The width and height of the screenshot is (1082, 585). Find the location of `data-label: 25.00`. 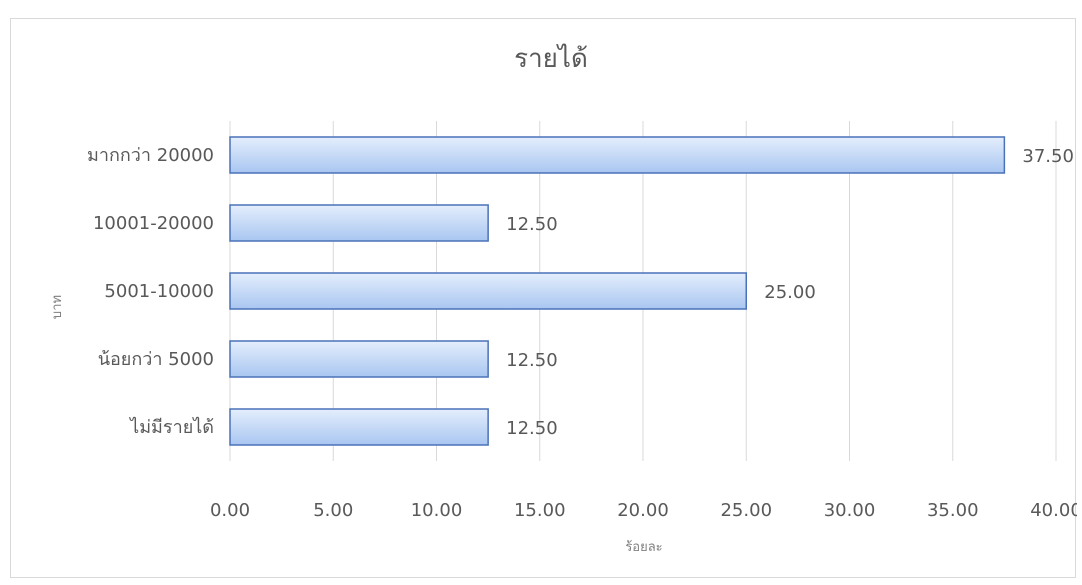

data-label: 25.00 is located at coordinates (790, 292).